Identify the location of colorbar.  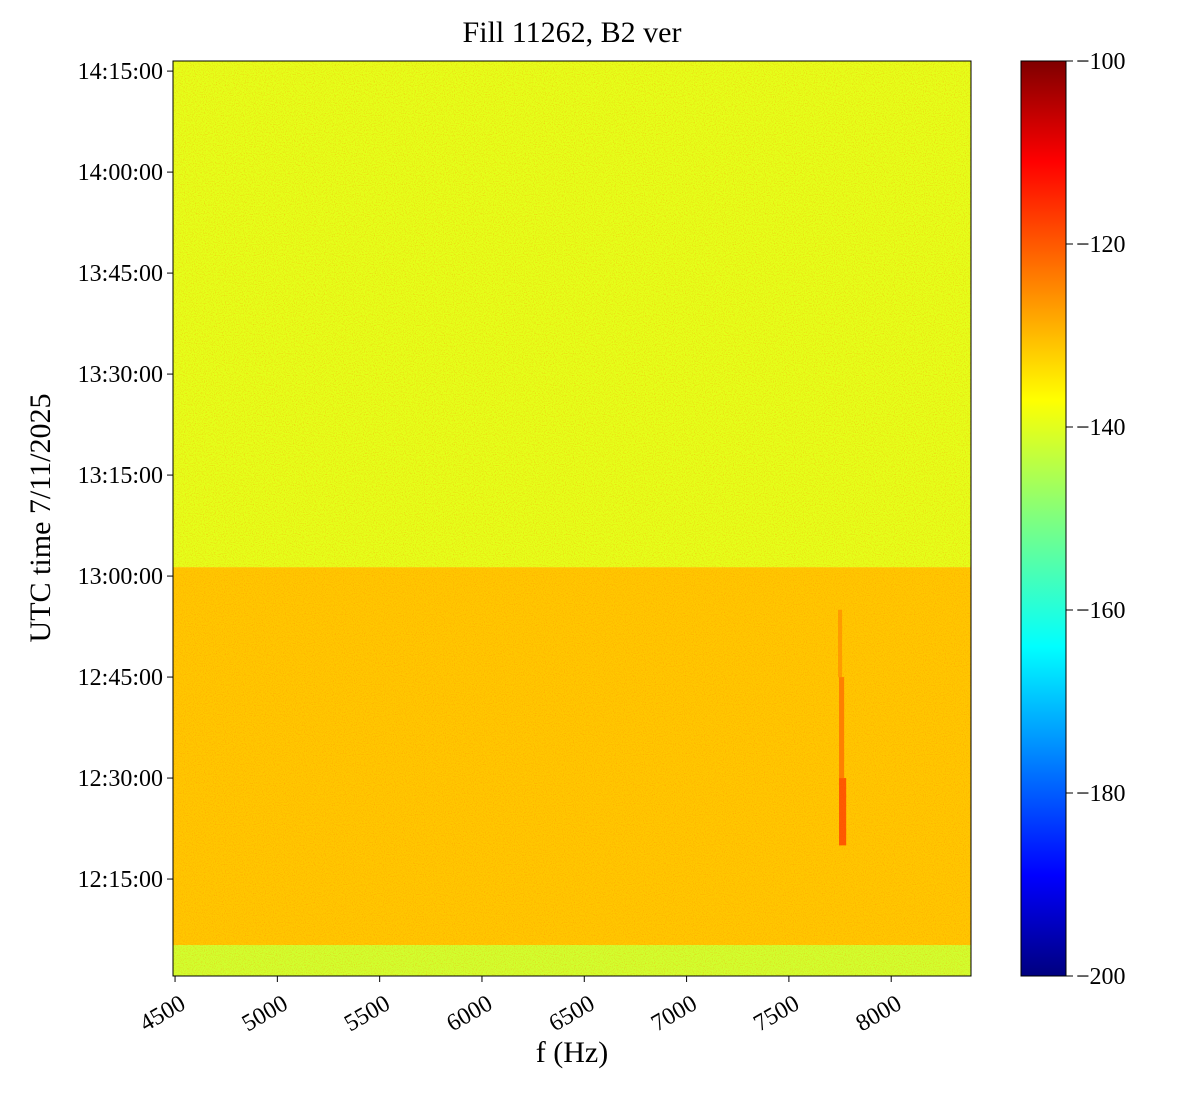
(1043, 518).